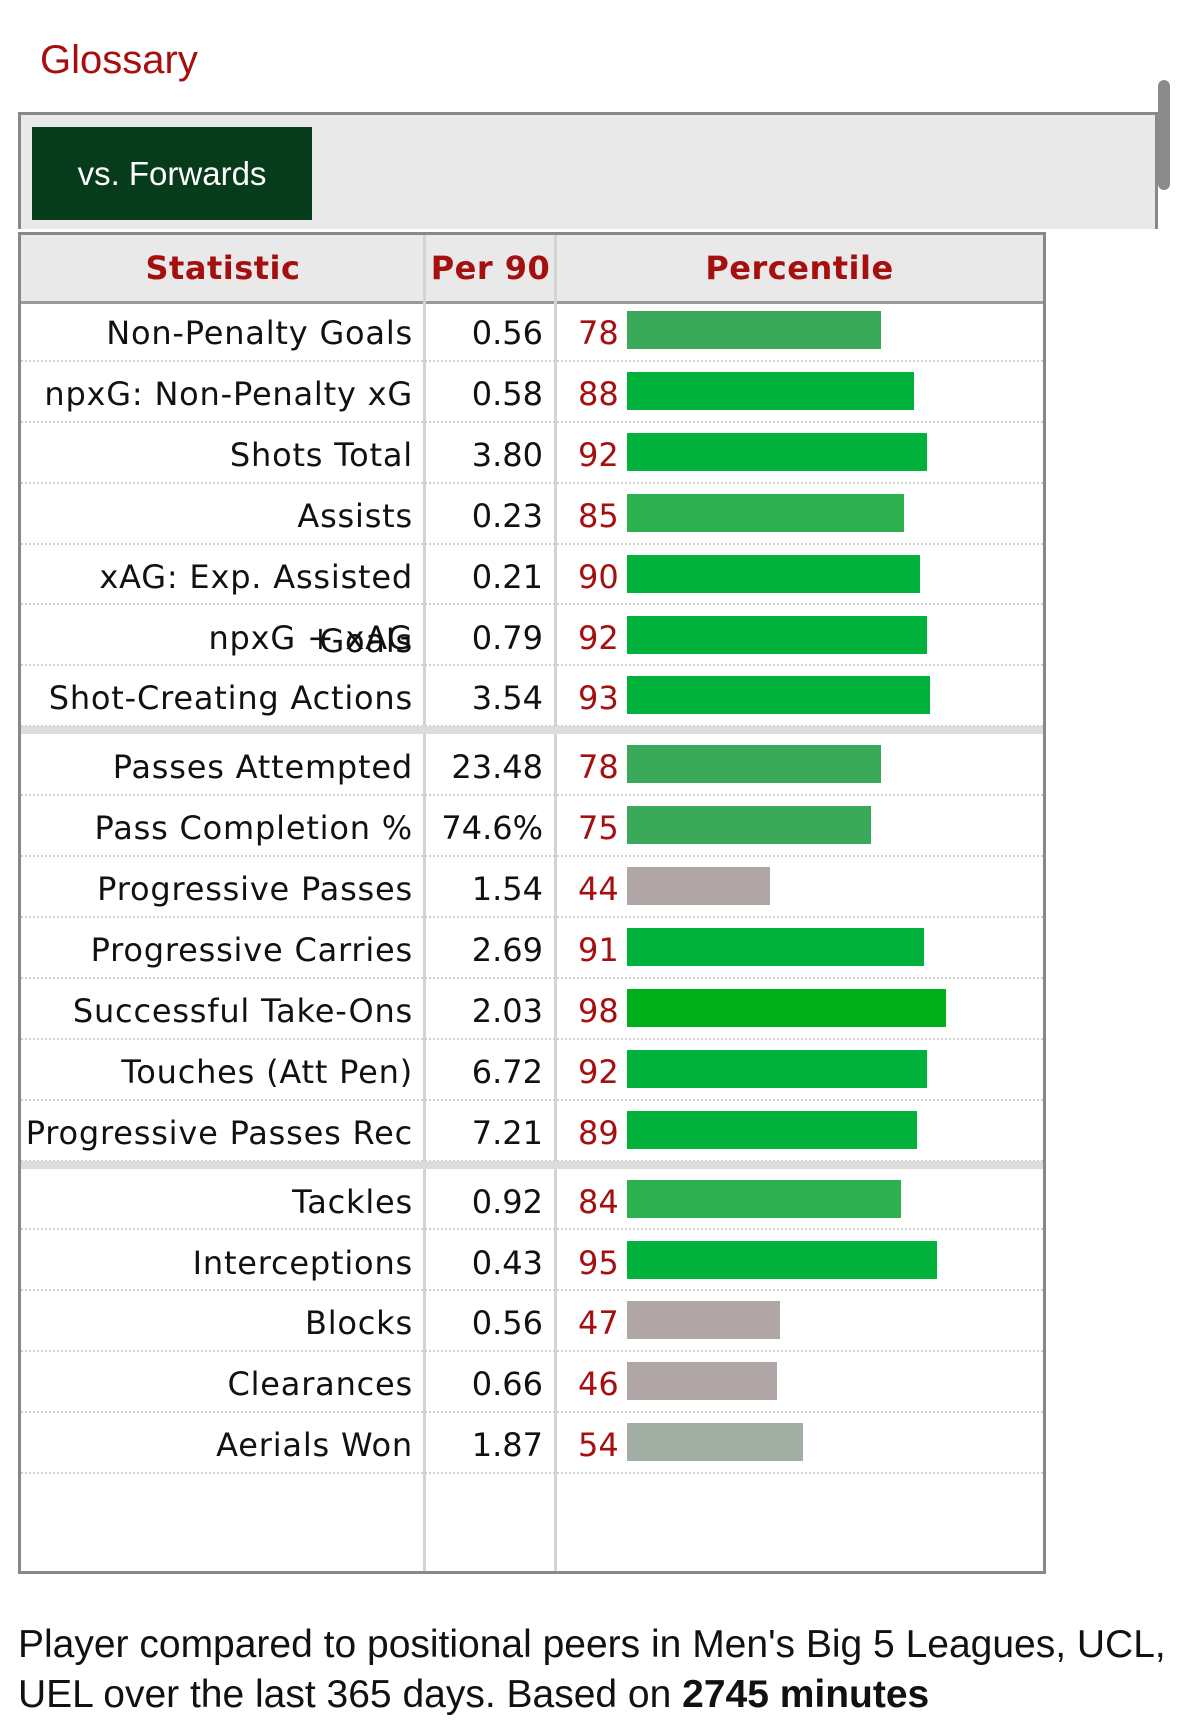 This screenshot has width=1179, height=1720. I want to click on per90-value: 0.58, so click(507, 393).